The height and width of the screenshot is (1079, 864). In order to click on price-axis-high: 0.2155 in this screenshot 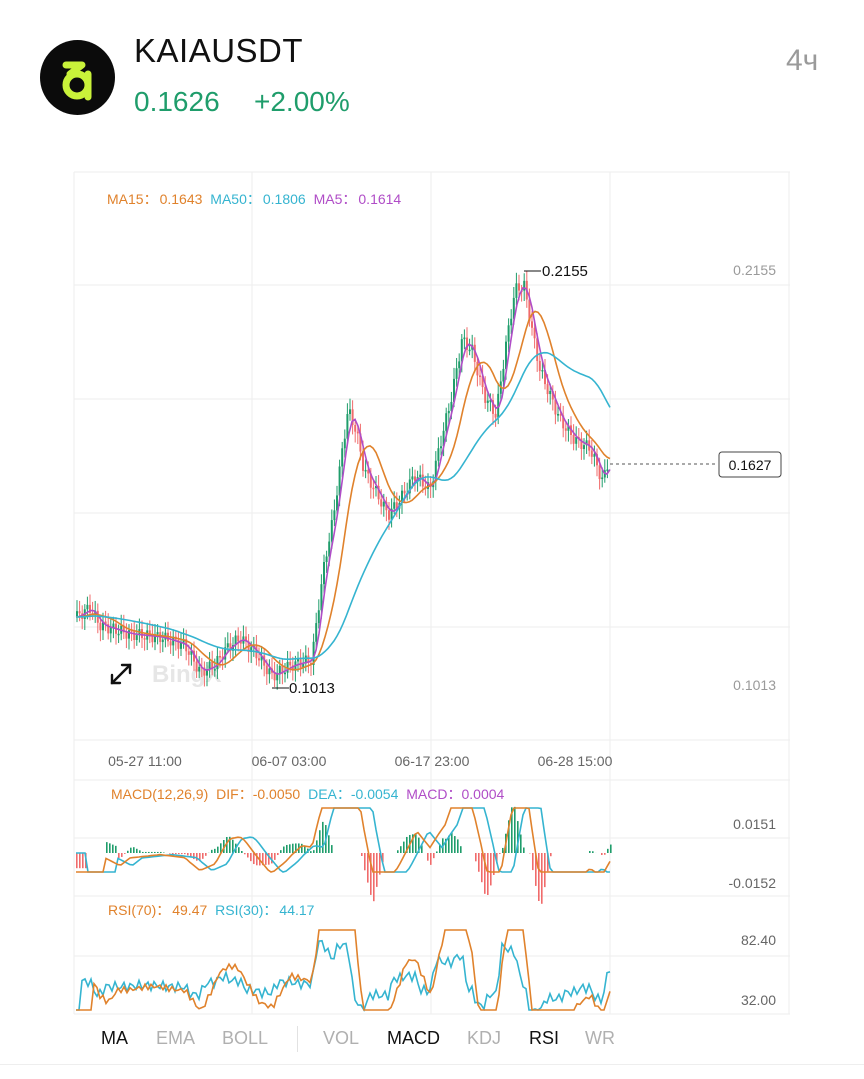, I will do `click(754, 270)`.